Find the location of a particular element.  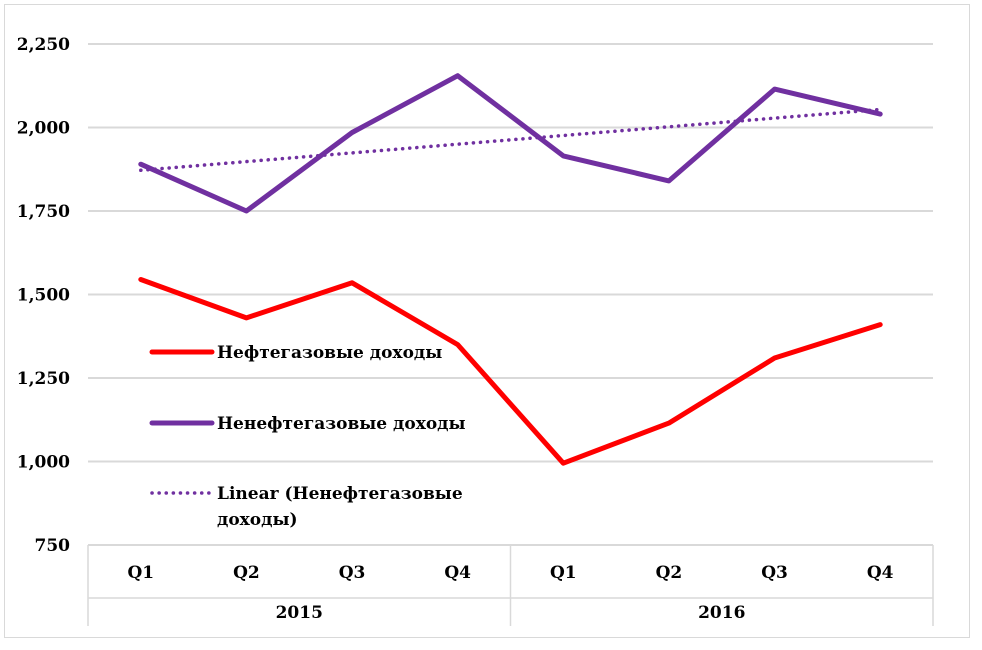

y-tick-label: 2,250 is located at coordinates (43, 45).